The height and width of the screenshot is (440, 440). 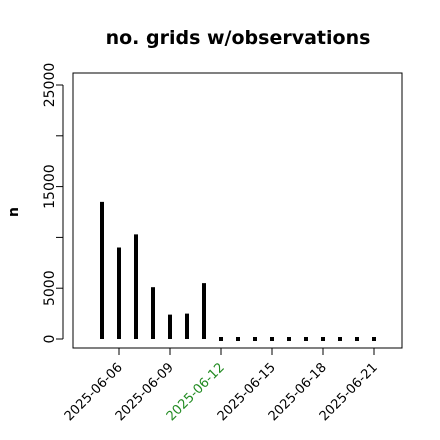 What do you see at coordinates (50, 339) in the screenshot?
I see `y-tick-label: 0` at bounding box center [50, 339].